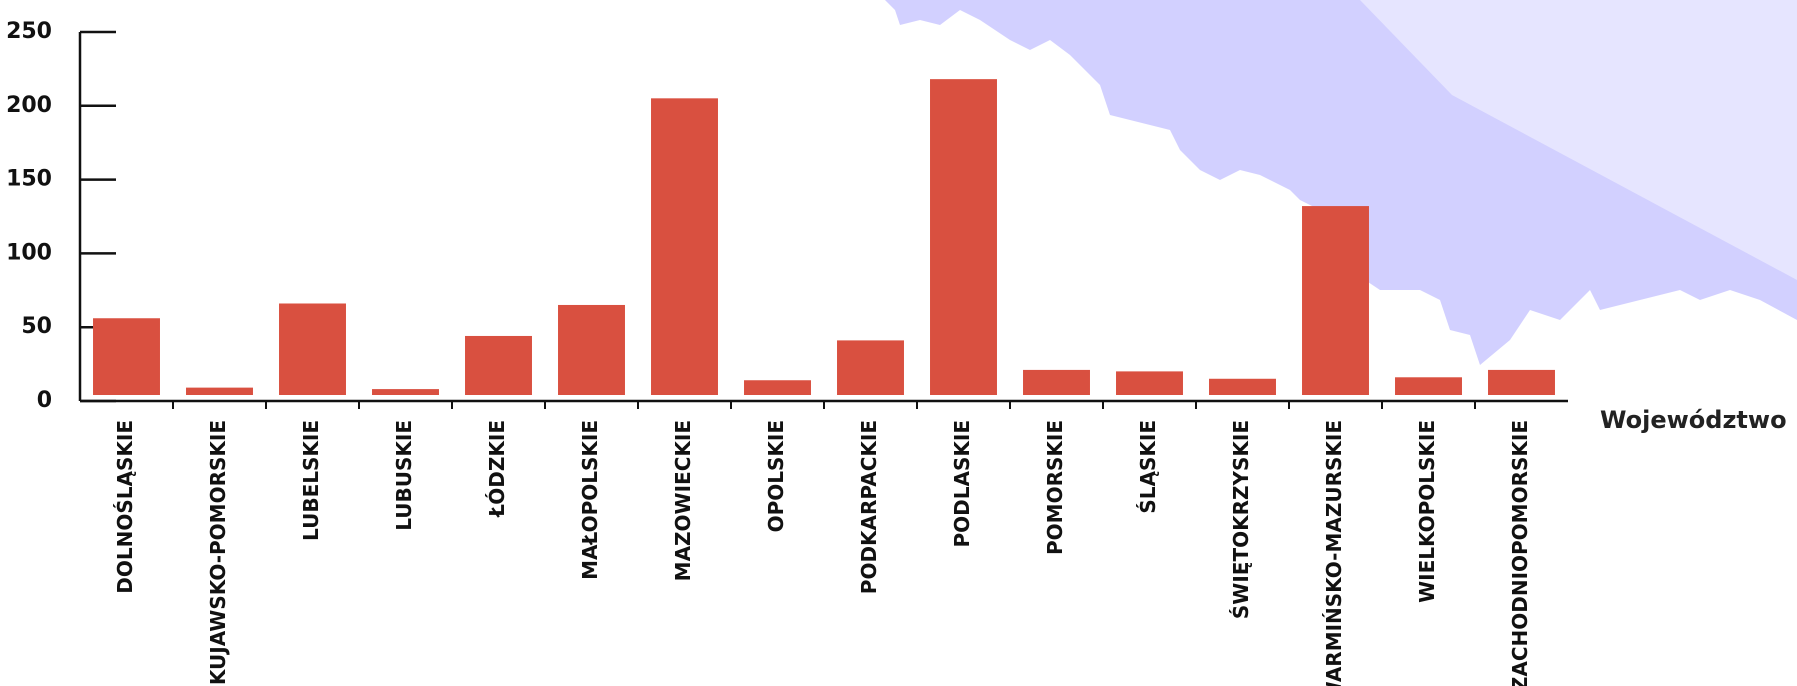 This screenshot has height=686, width=1797. I want to click on x-tick-label: KUJAWSKO-POMORSKIE, so click(218, 552).